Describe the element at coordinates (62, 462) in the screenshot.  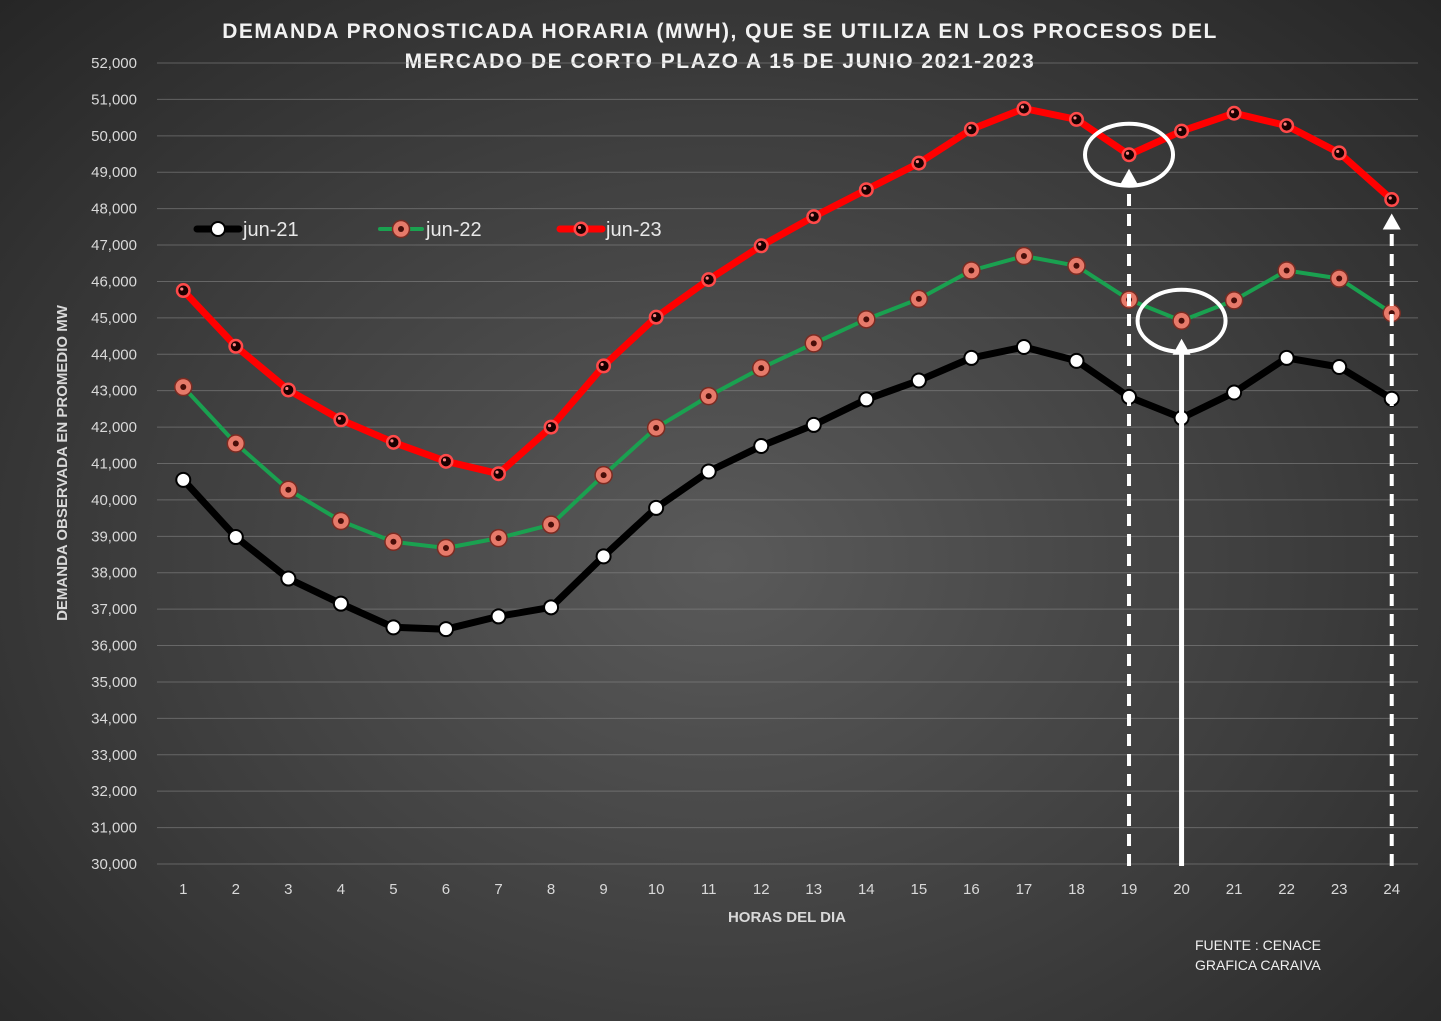
I see `y-axis-title: DEMANDA OBSERVADA EN PROMEDIO MW` at that location.